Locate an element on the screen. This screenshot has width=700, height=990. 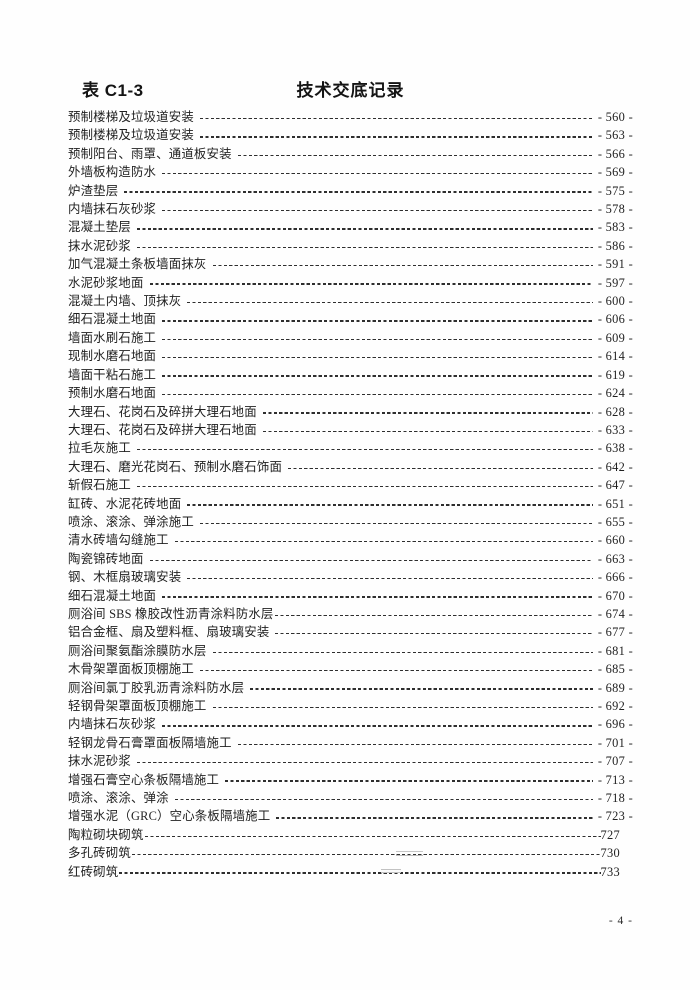
toc-entry-page-number: - 638 - is located at coordinates (615, 448).